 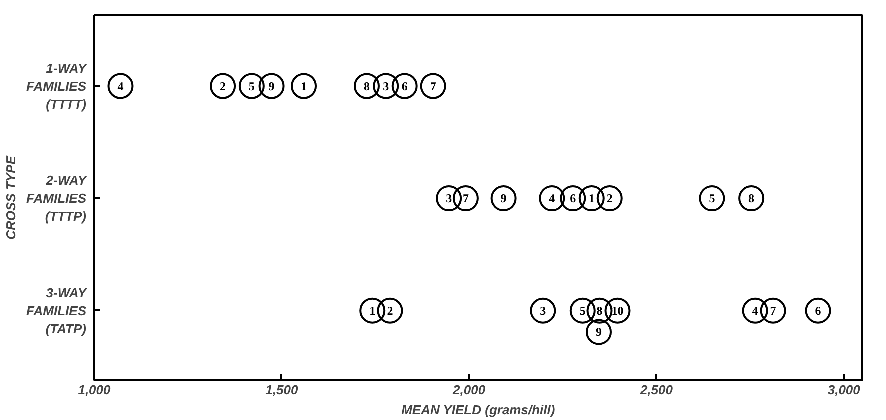 What do you see at coordinates (479, 410) in the screenshot?
I see `x-axis-title: MEAN YIELD (grams/hill)` at bounding box center [479, 410].